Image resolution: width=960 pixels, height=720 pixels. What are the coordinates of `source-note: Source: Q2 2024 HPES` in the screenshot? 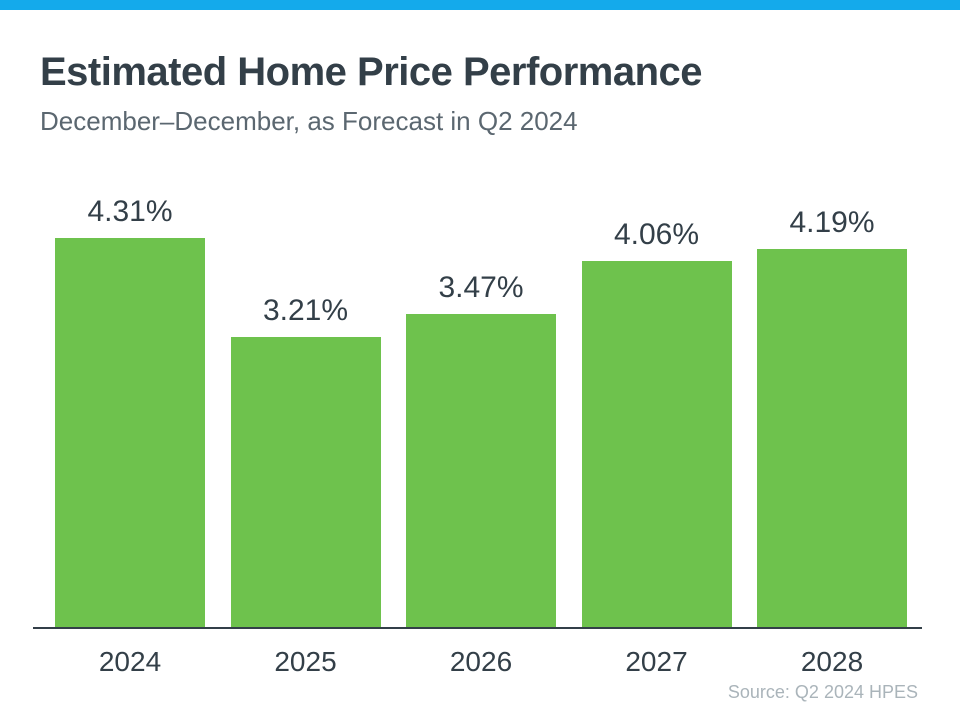 It's located at (822, 692).